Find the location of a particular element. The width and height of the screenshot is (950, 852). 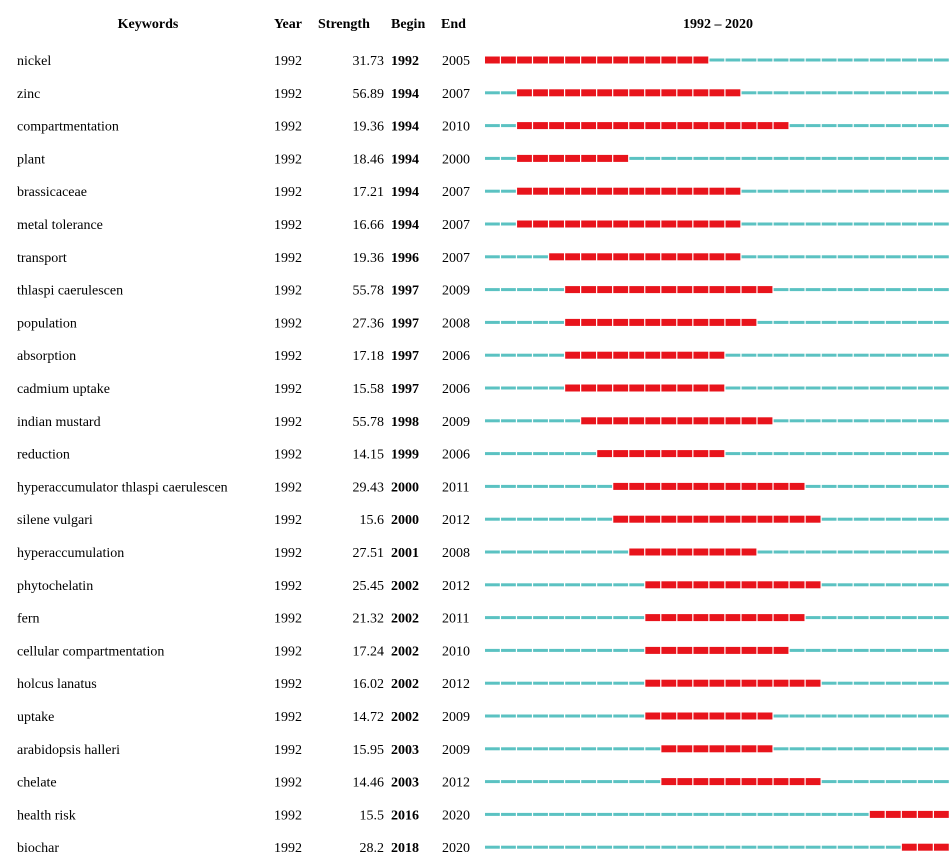

begin-value: 2018 is located at coordinates (405, 846).